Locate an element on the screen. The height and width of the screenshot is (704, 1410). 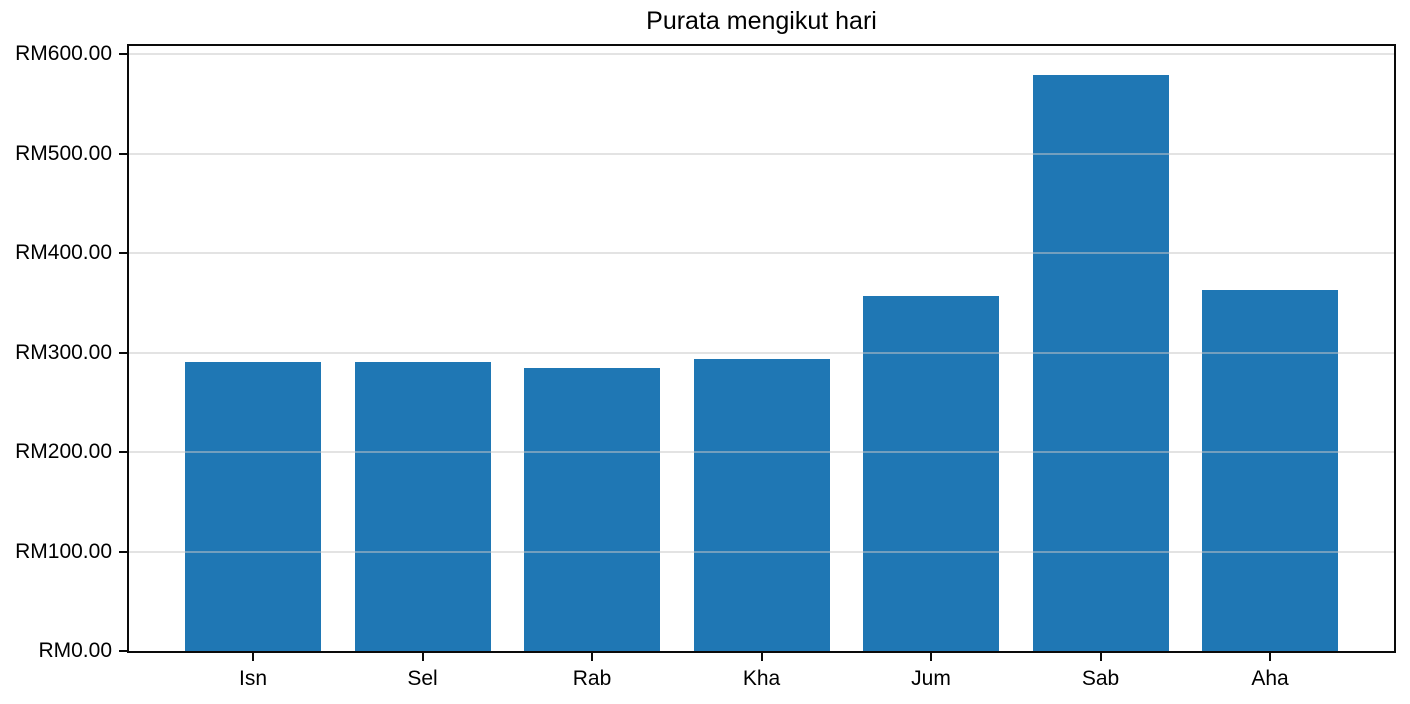
x-tick-mark-jum is located at coordinates (931, 657).